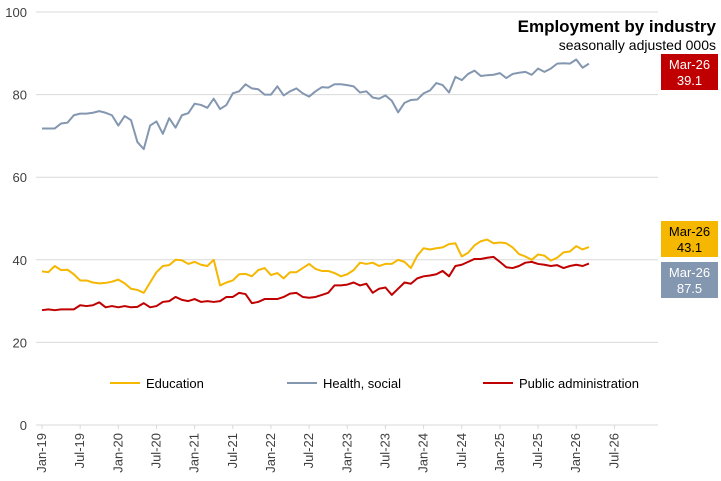 This screenshot has height=481, width=721. Describe the element at coordinates (117, 453) in the screenshot. I see `x-tick-label: Jan-20` at that location.